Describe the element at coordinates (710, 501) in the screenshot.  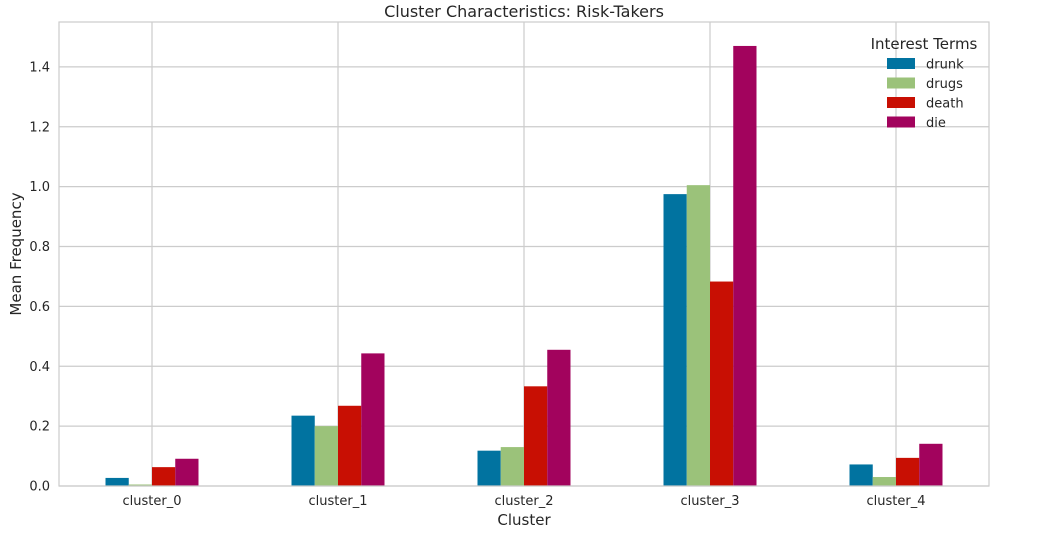
I see `x-tick-label: cluster_3` at that location.